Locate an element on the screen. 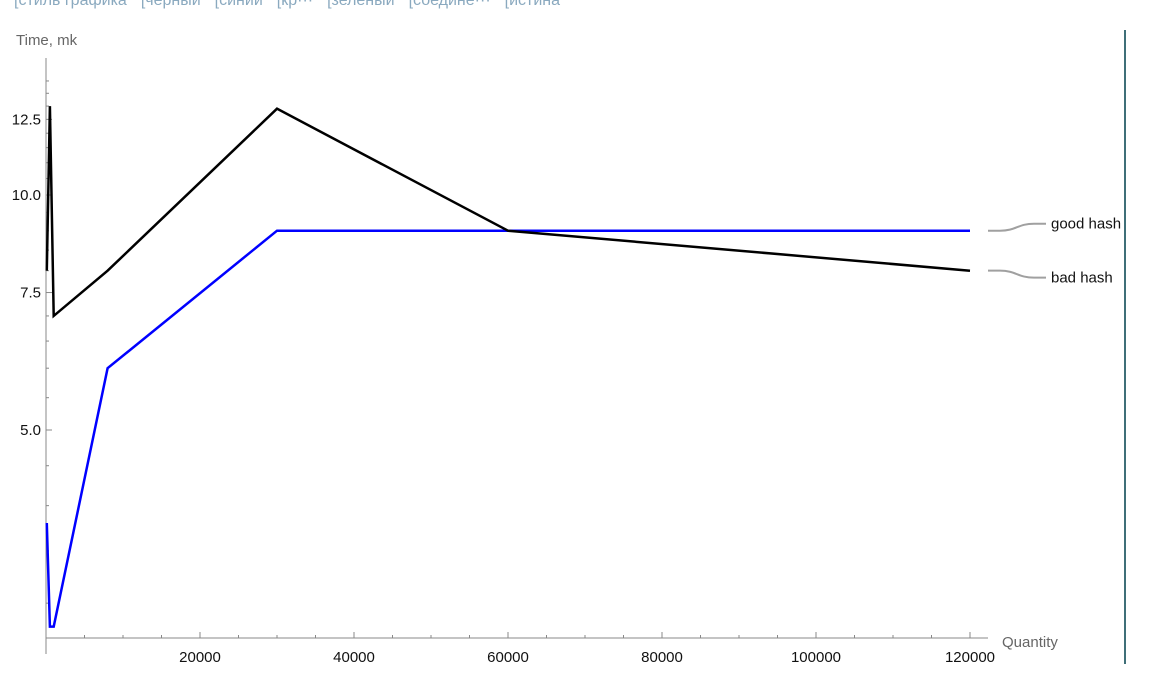 Image resolution: width=1171 pixels, height=680 pixels. x-tick-label: 100000 is located at coordinates (816, 657).